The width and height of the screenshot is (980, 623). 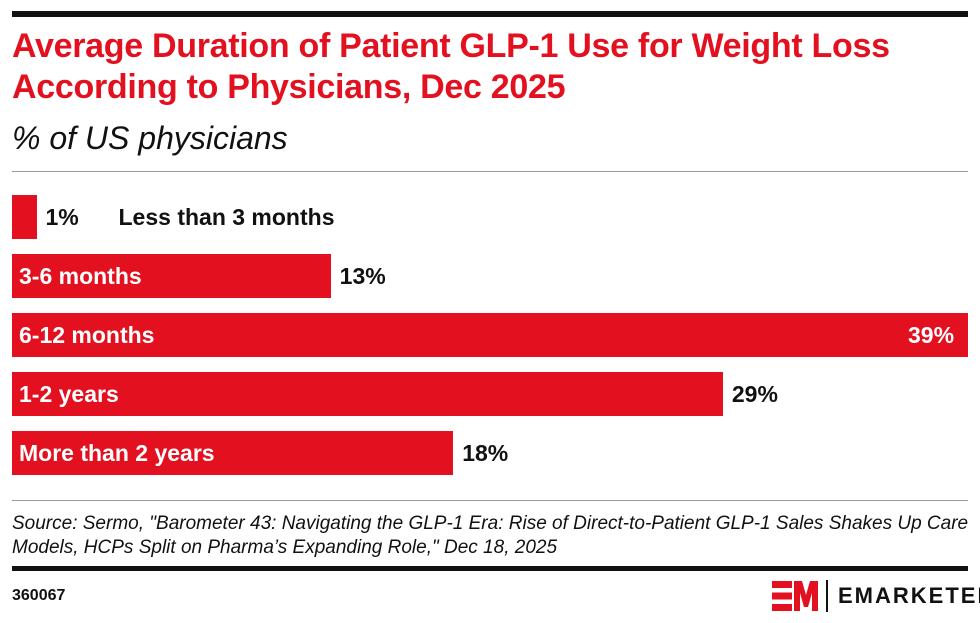 I want to click on data-label: 13%, so click(x=362, y=276).